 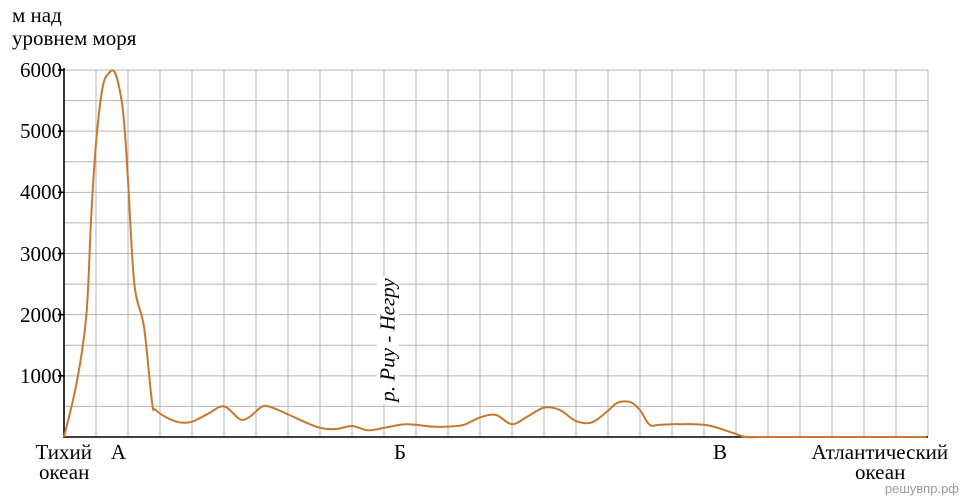 I want to click on y-tick-label: 3000, so click(x=41, y=253).